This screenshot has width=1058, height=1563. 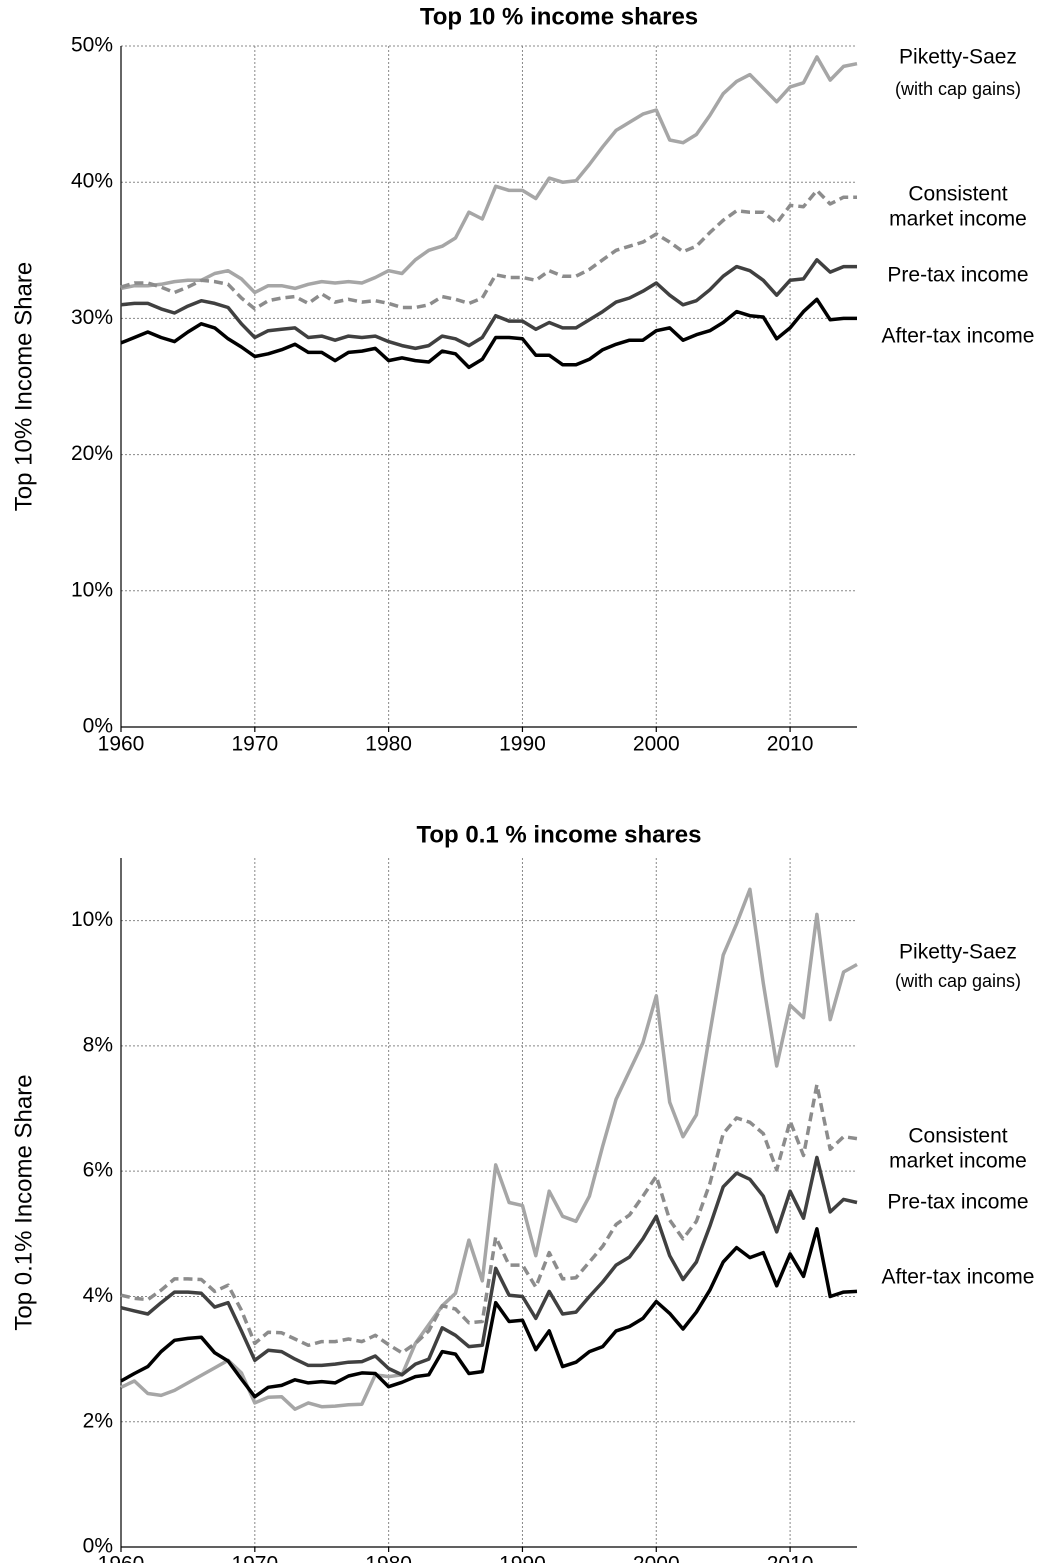 What do you see at coordinates (98, 1420) in the screenshot?
I see `y-tick-label: 2%` at bounding box center [98, 1420].